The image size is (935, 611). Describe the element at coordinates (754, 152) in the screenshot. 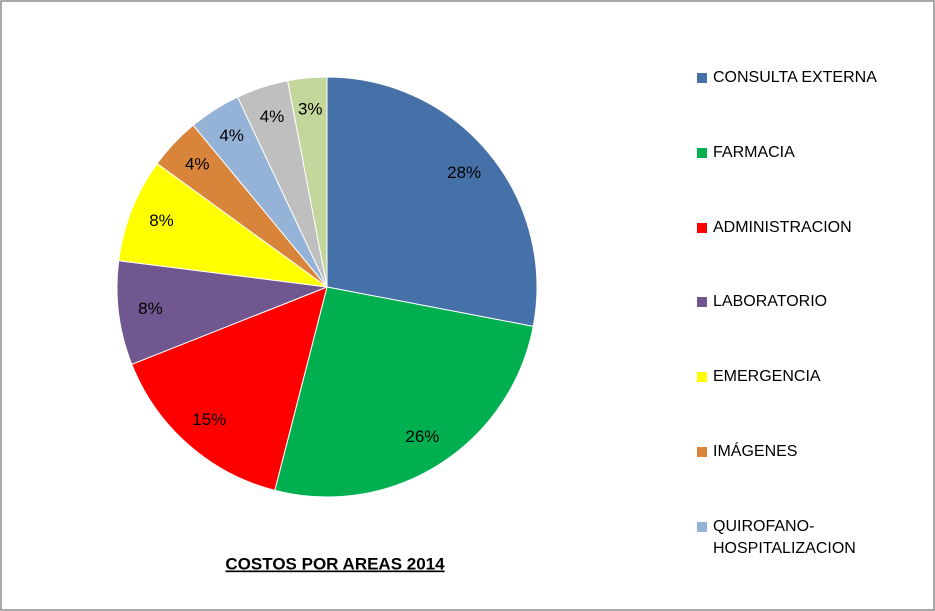

I see `legend-label: FARMACIA` at that location.